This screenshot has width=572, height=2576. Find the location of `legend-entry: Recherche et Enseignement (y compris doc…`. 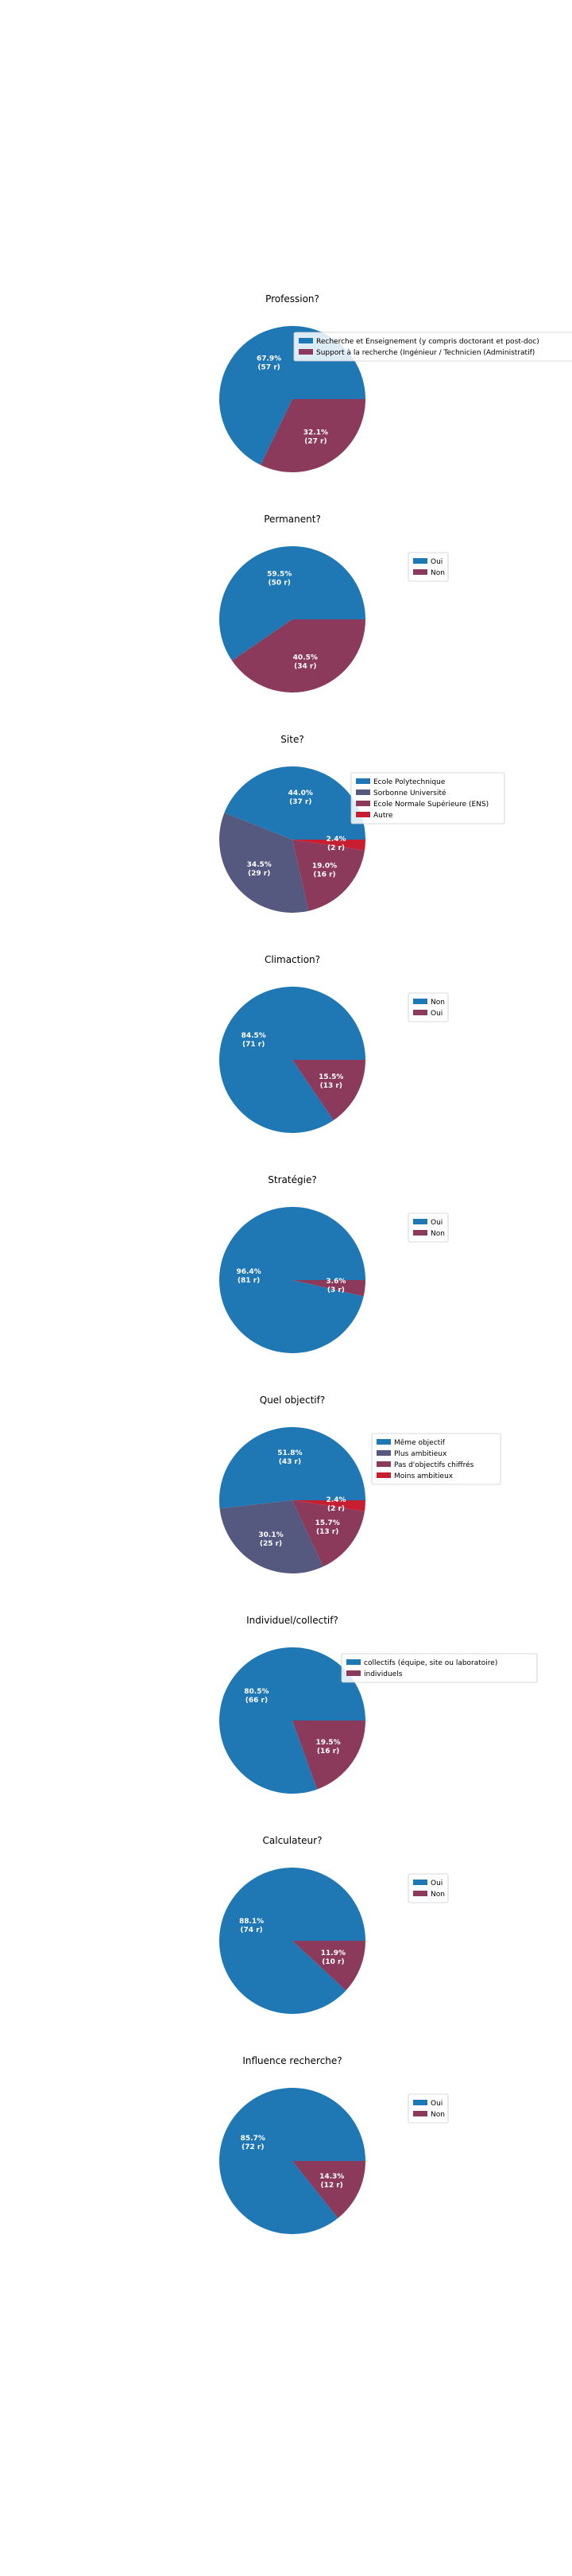

legend-entry: Recherche et Enseignement (y compris doc… is located at coordinates (427, 342).